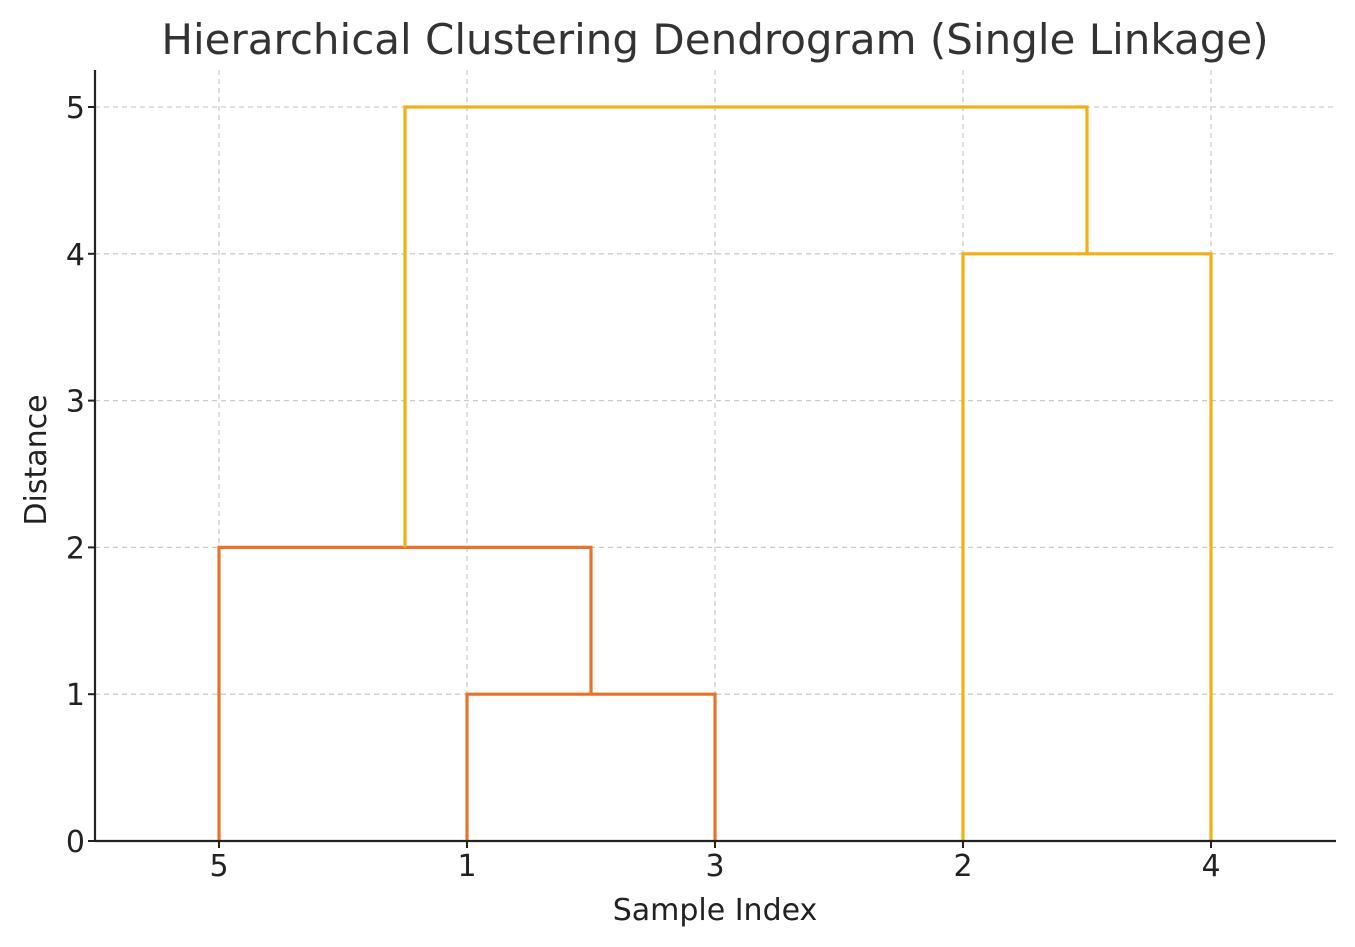 The width and height of the screenshot is (1355, 947). What do you see at coordinates (714, 866) in the screenshot?
I see `x-tick-label: 3` at bounding box center [714, 866].